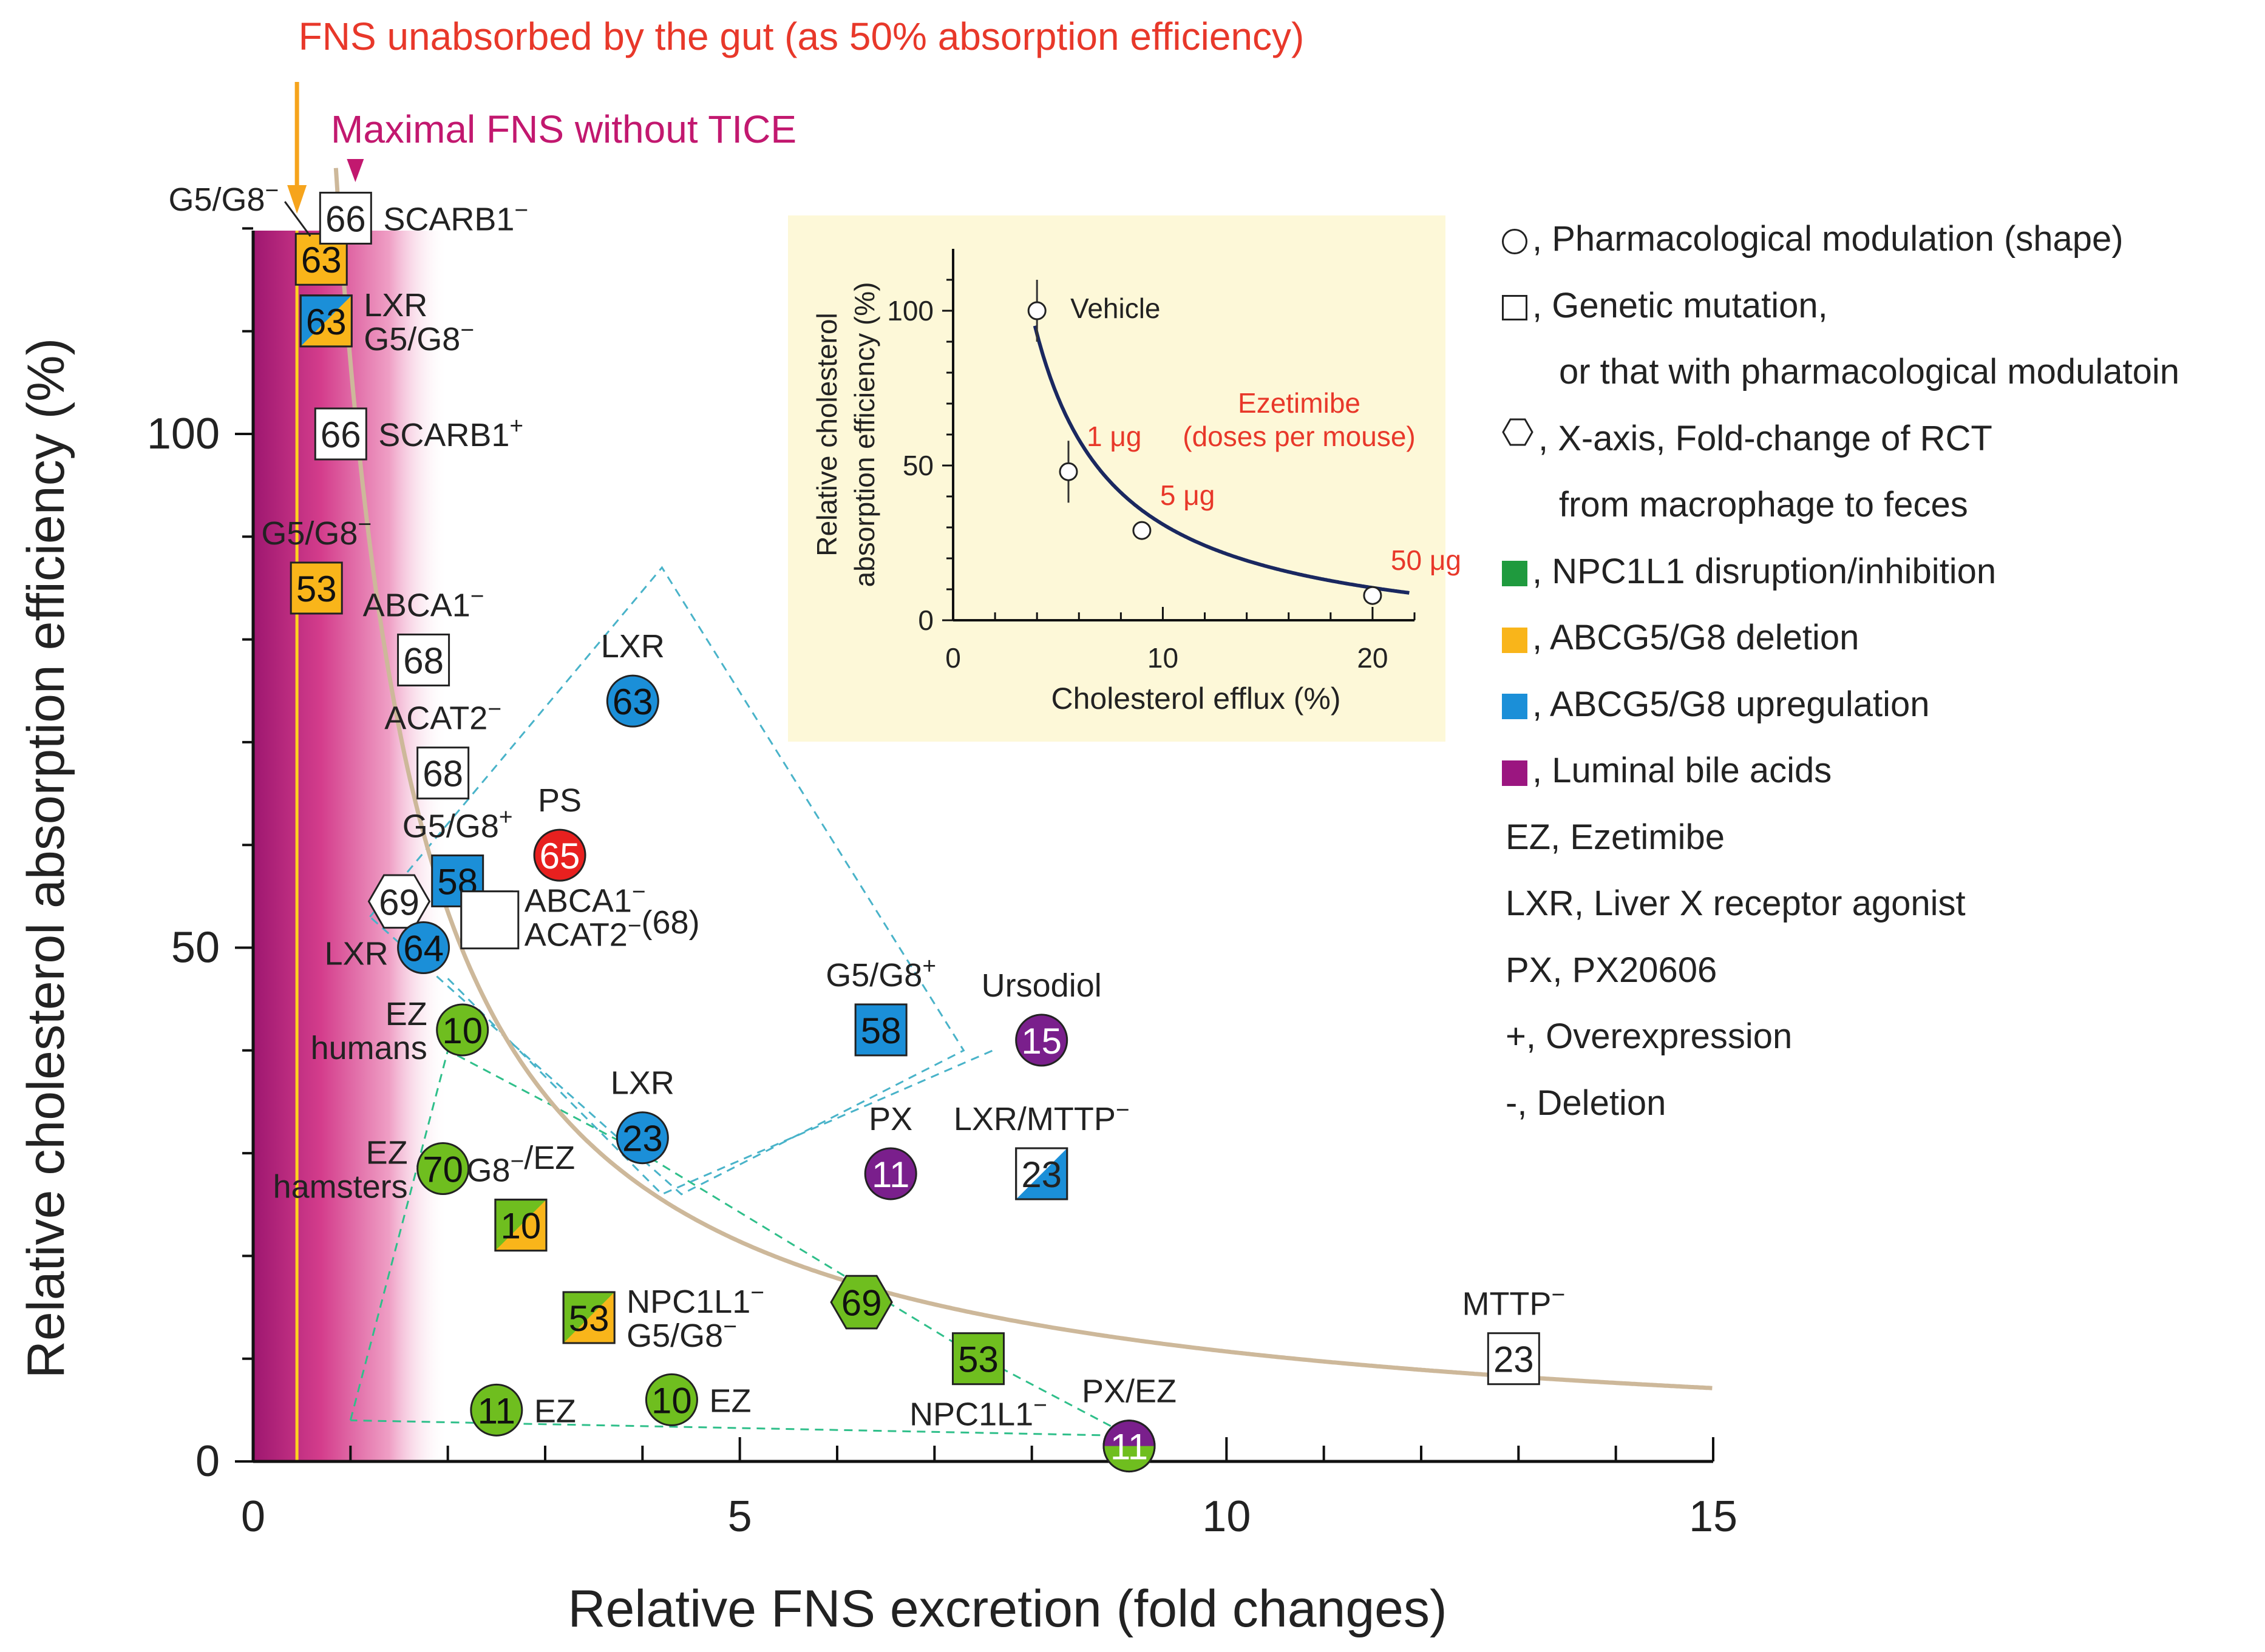  Describe the element at coordinates (861, 1302) in the screenshot. I see `point-23: 69` at that location.